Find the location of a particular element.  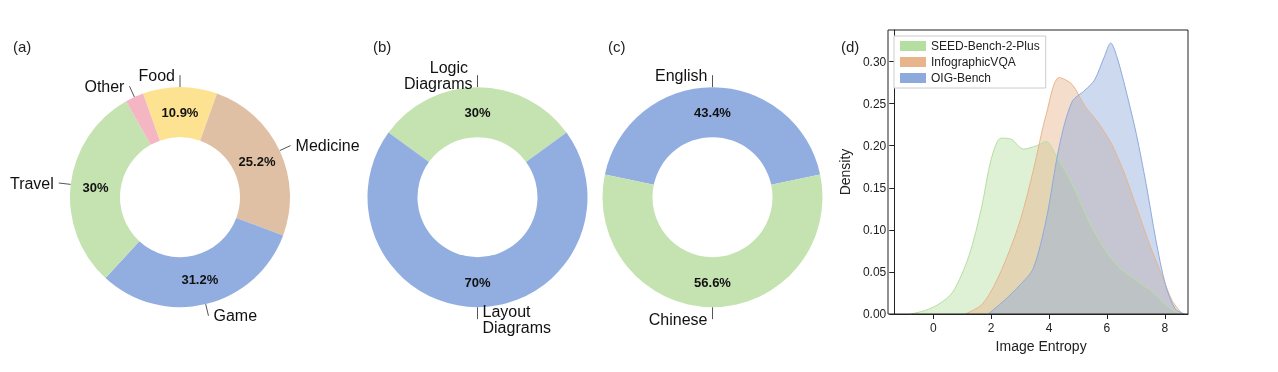

slice-label: Layout Diagrams is located at coordinates (516, 319).